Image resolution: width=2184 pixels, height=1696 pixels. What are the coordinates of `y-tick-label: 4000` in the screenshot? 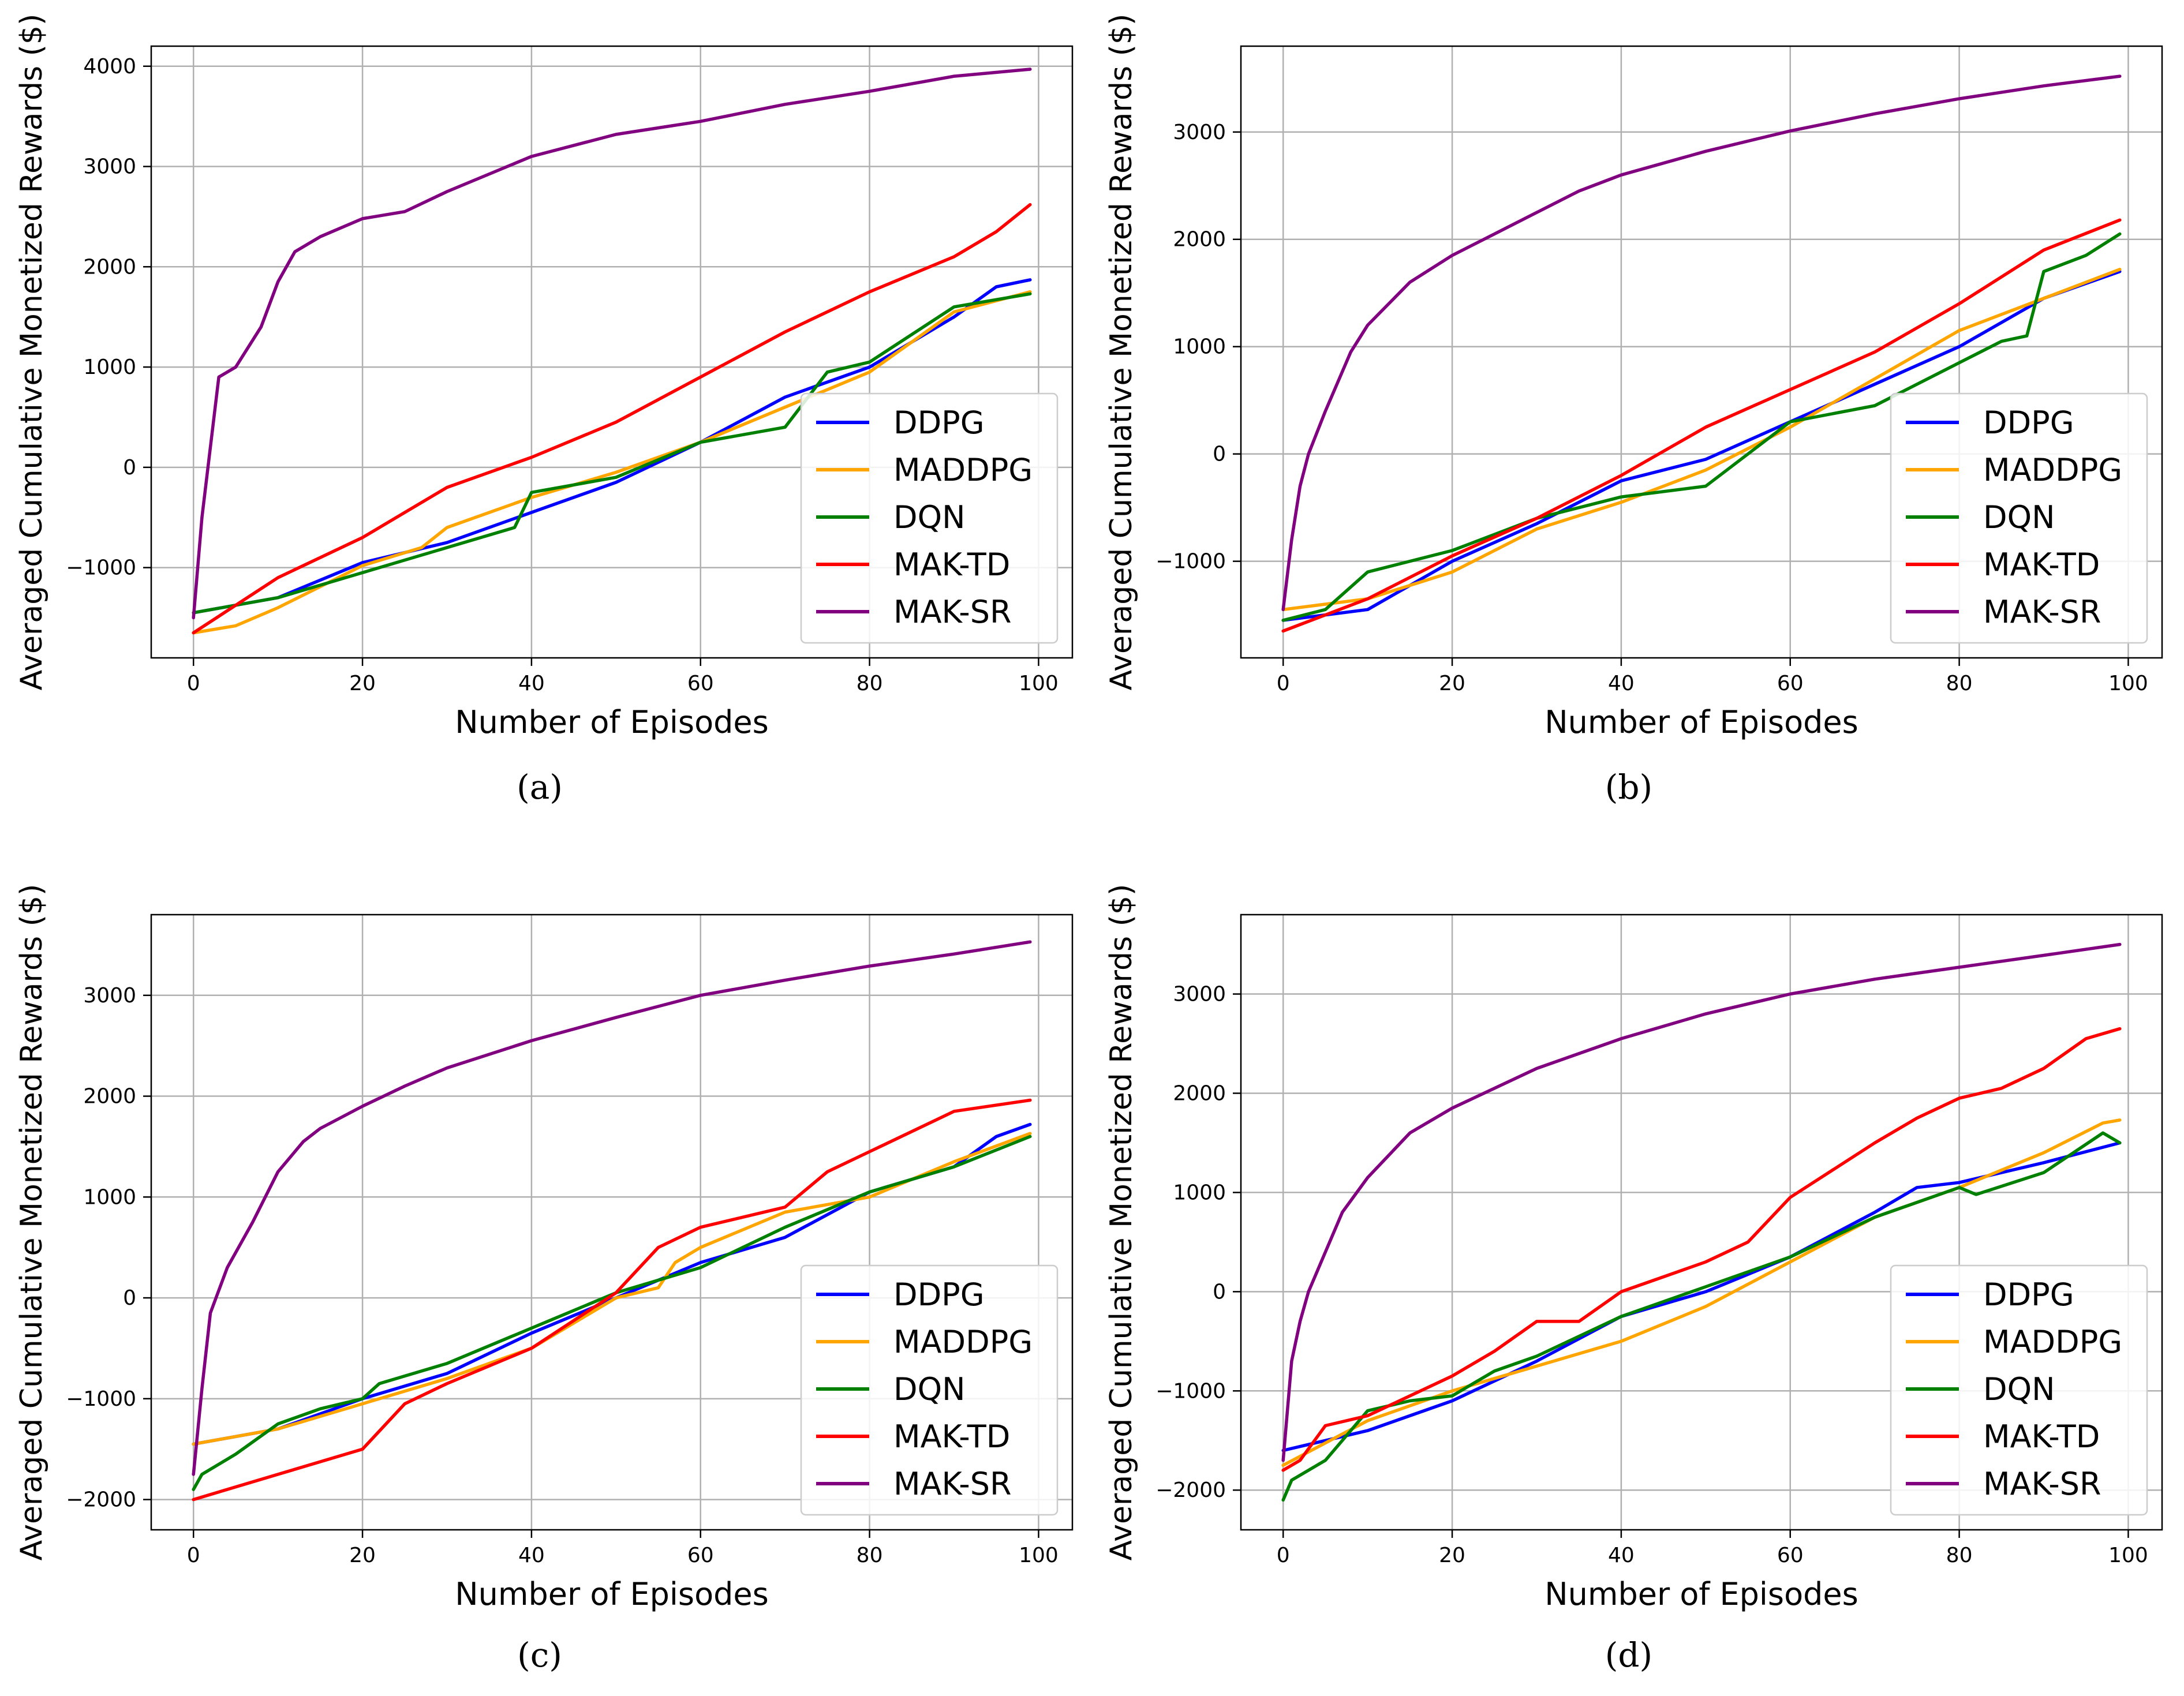 It's located at (109, 66).